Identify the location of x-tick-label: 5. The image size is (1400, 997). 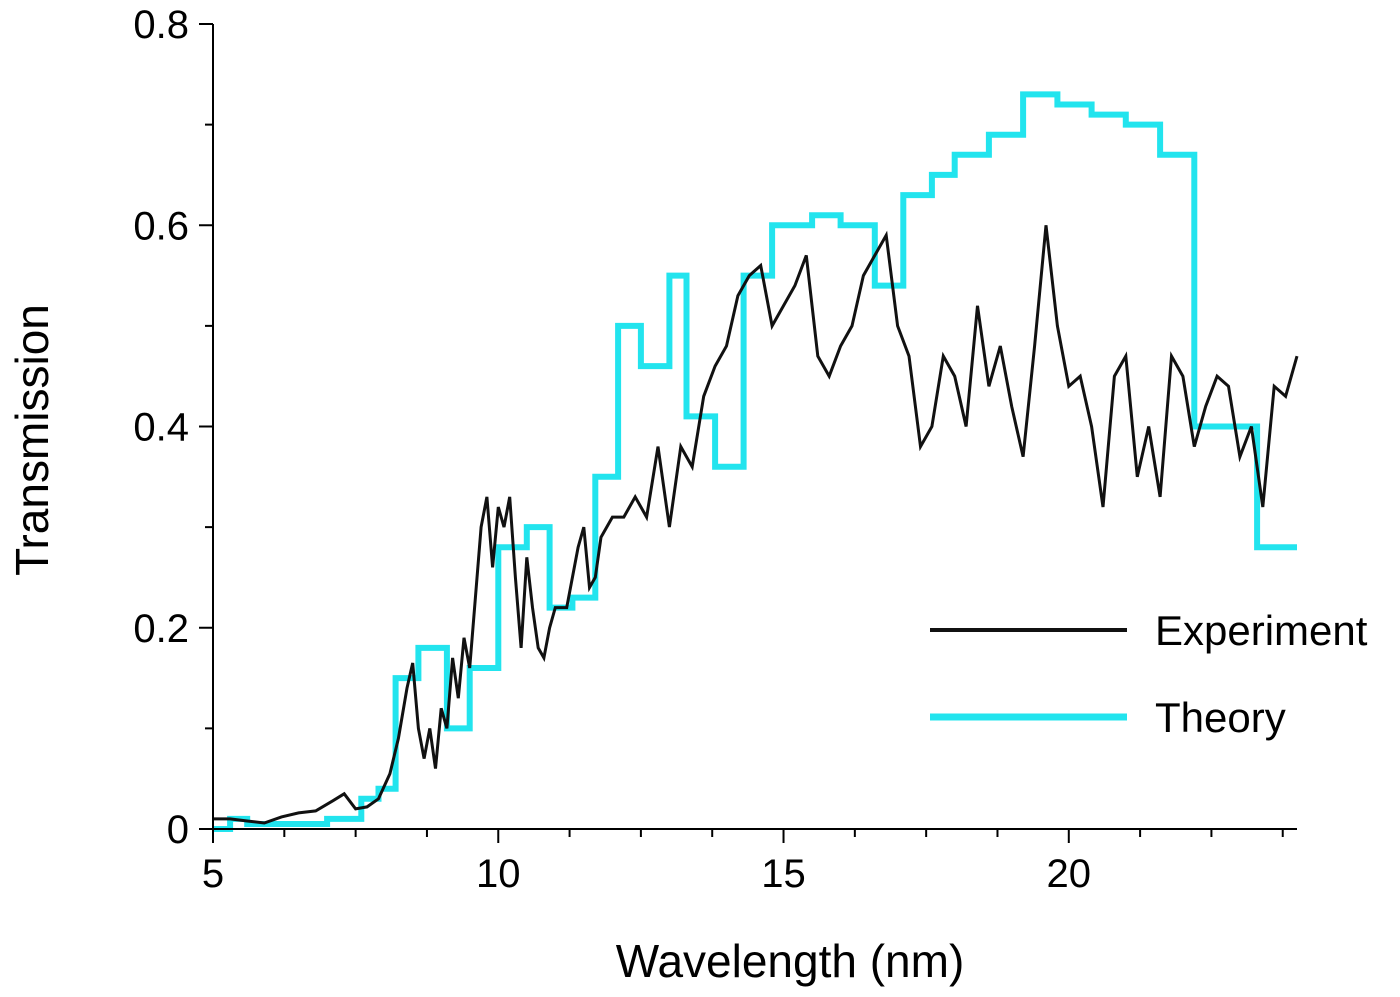
(213, 874).